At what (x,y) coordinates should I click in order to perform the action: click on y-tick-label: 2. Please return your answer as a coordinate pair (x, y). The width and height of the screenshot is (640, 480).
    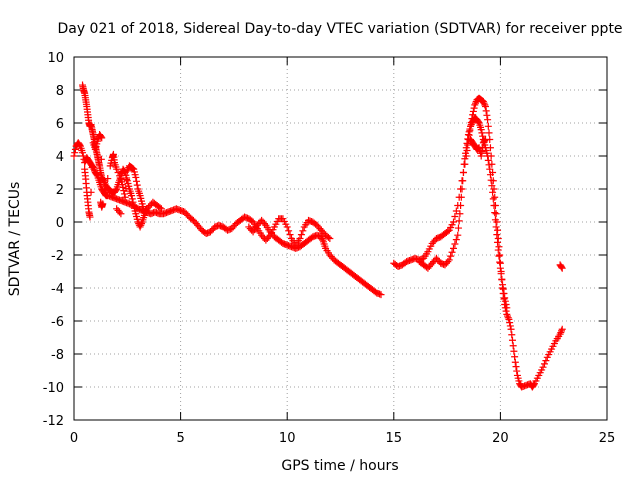
    Looking at the image, I should click on (60, 190).